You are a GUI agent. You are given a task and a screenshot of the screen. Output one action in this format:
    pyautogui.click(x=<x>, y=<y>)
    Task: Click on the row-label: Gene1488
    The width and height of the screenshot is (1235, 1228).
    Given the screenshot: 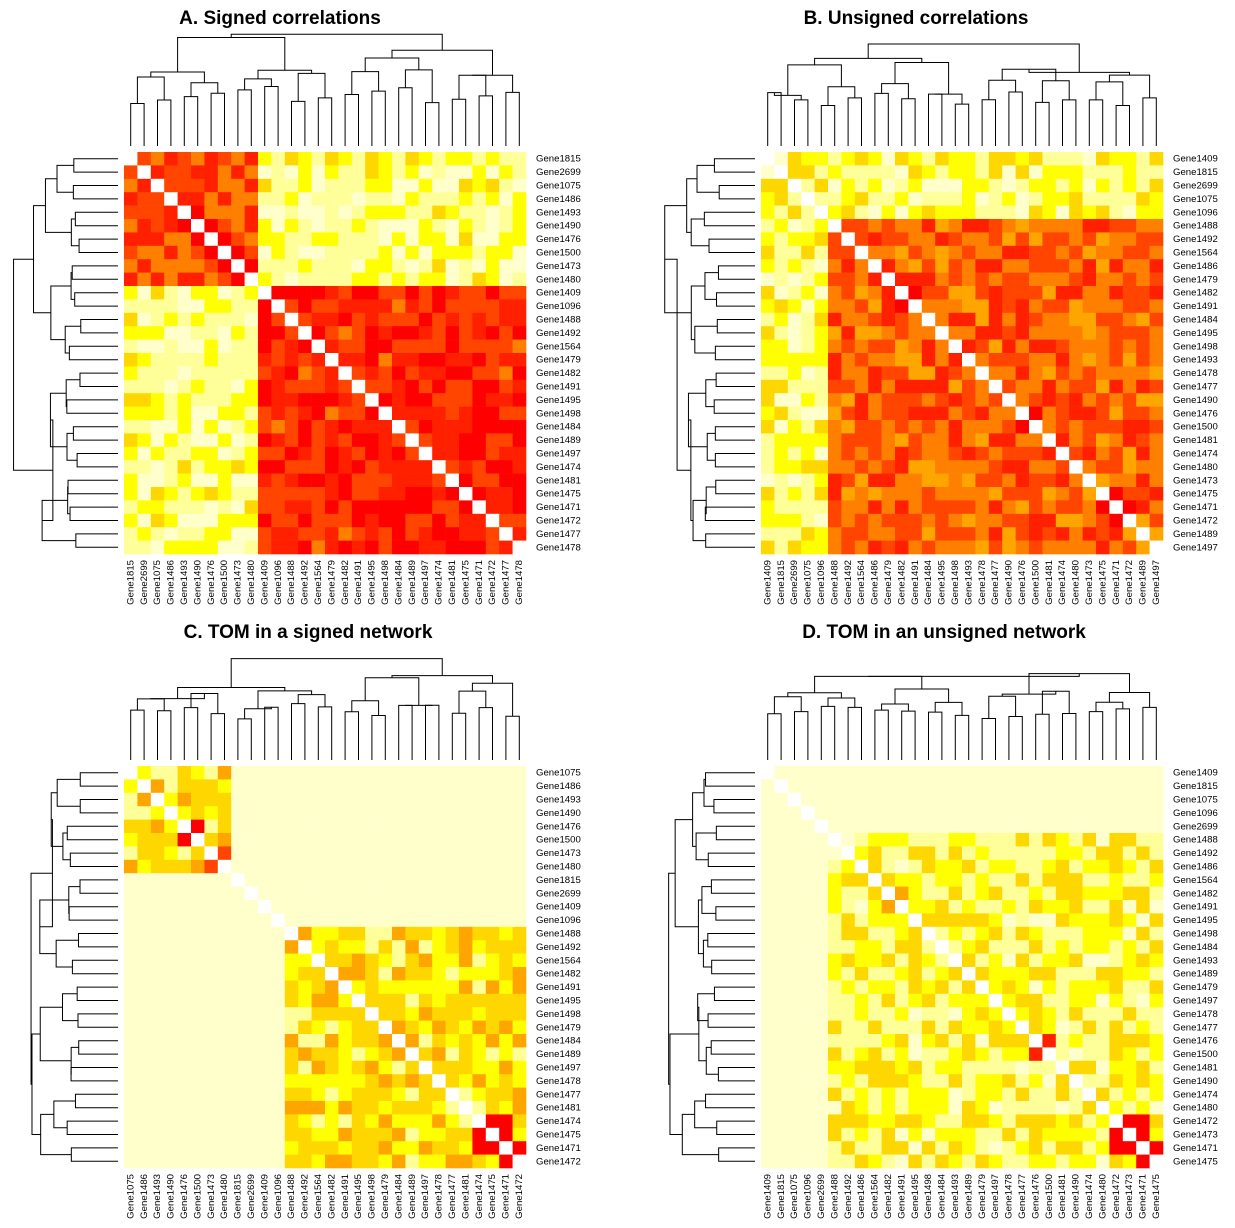 What is the action you would take?
    pyautogui.click(x=1195, y=226)
    